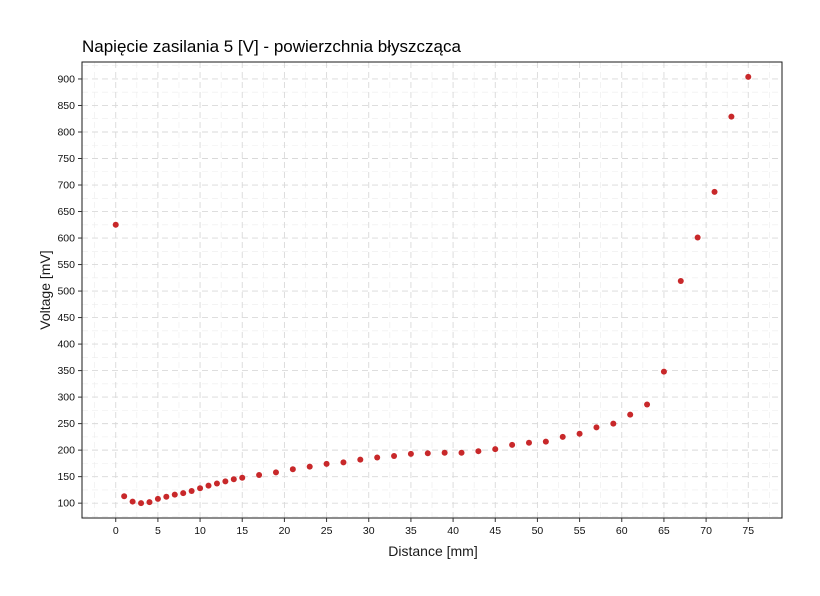  I want to click on y-axis-label: Voltage [mV], so click(45, 289).